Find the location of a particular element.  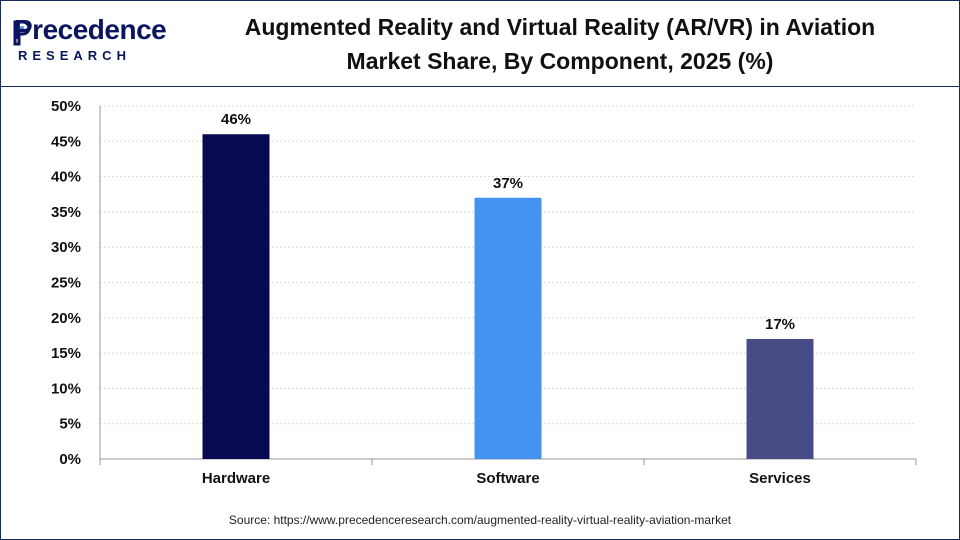

y-tick-label: 50% is located at coordinates (66, 106).